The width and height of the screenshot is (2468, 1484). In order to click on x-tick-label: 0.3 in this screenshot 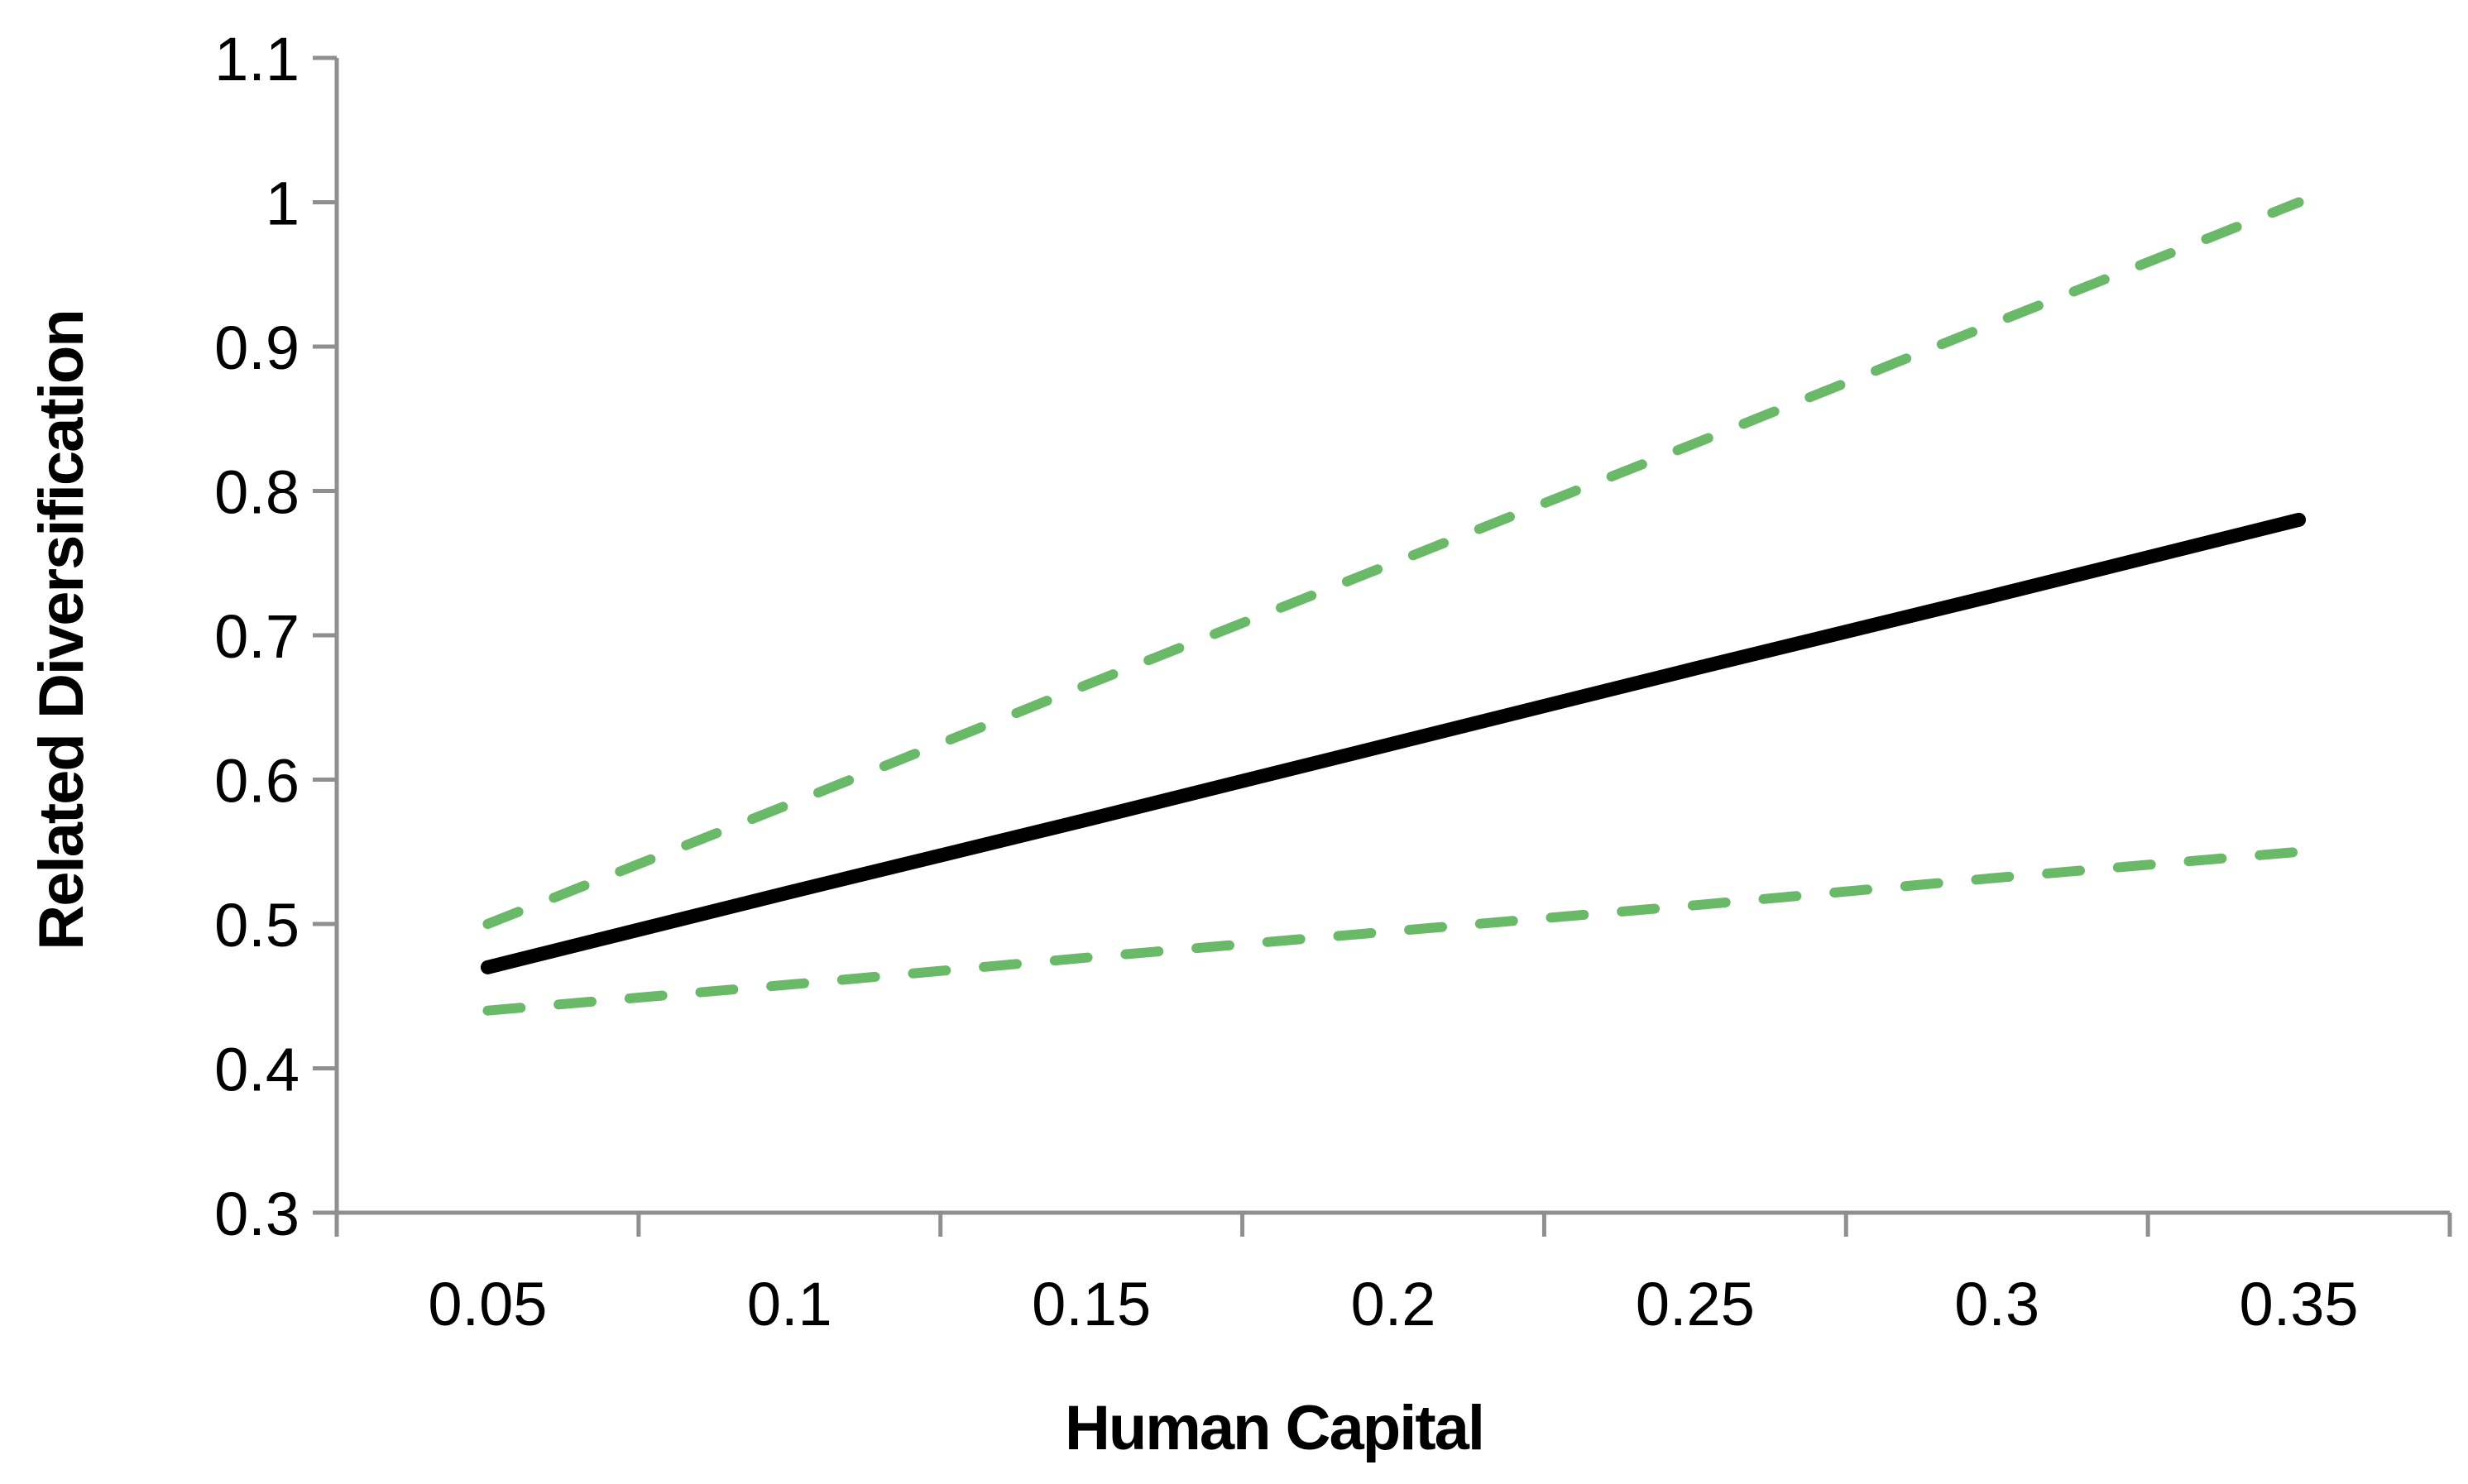, I will do `click(1996, 1304)`.